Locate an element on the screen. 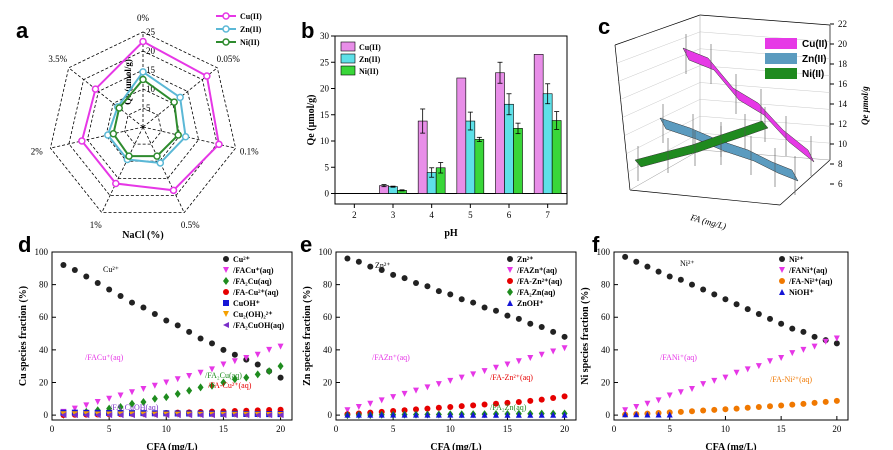  x-axis-label: NaCl (%) is located at coordinates (142, 235).